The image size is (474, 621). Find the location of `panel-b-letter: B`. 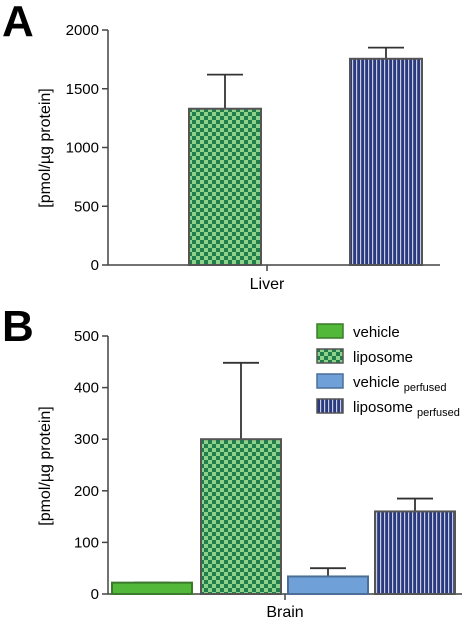

panel-b-letter: B is located at coordinates (18, 326).